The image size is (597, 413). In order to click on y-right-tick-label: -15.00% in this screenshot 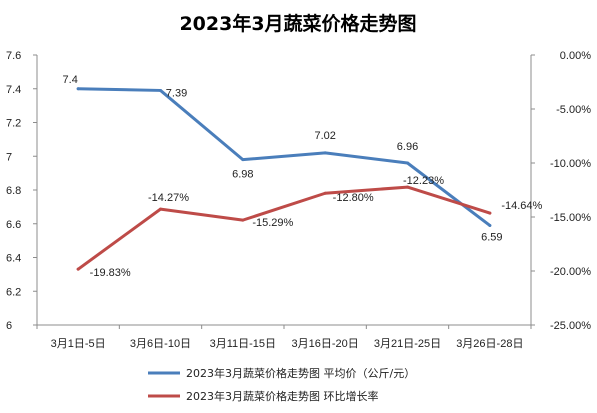, I will do `click(570, 218)`.